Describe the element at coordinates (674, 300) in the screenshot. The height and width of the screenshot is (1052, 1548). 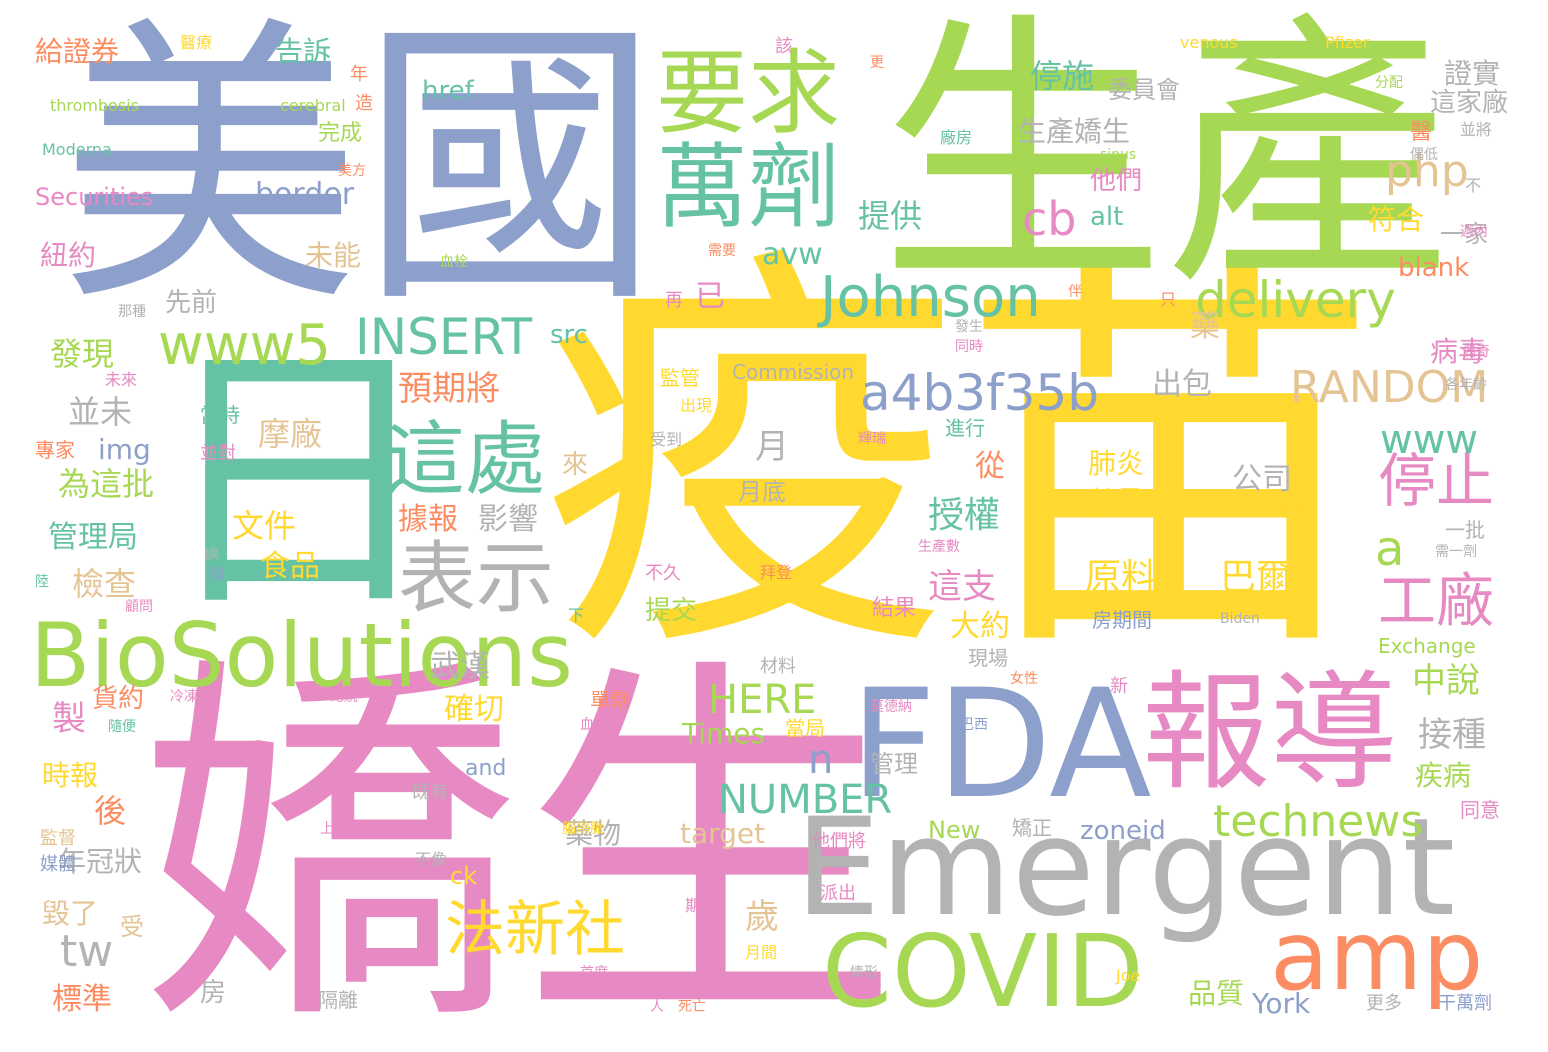
I see `word-again: 再` at that location.